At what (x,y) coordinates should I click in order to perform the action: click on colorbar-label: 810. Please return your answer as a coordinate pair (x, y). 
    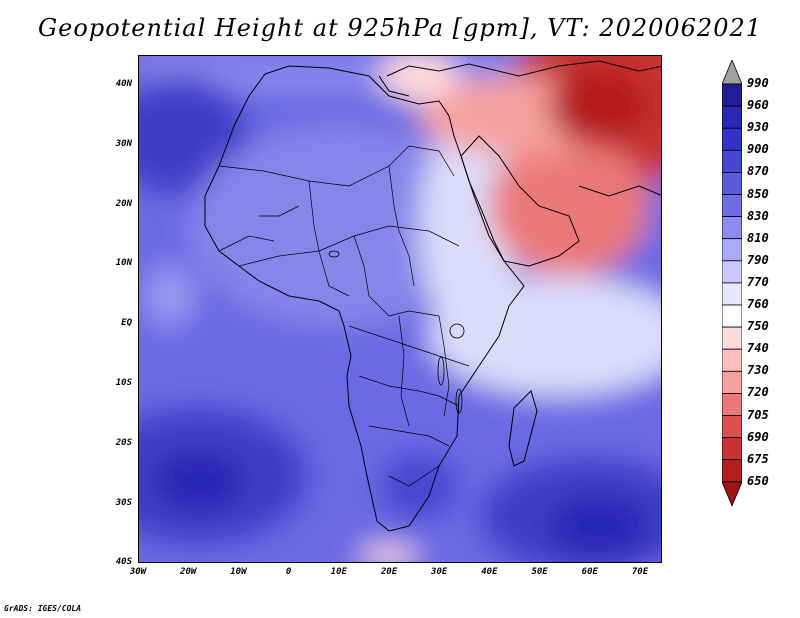
    Looking at the image, I should click on (758, 237).